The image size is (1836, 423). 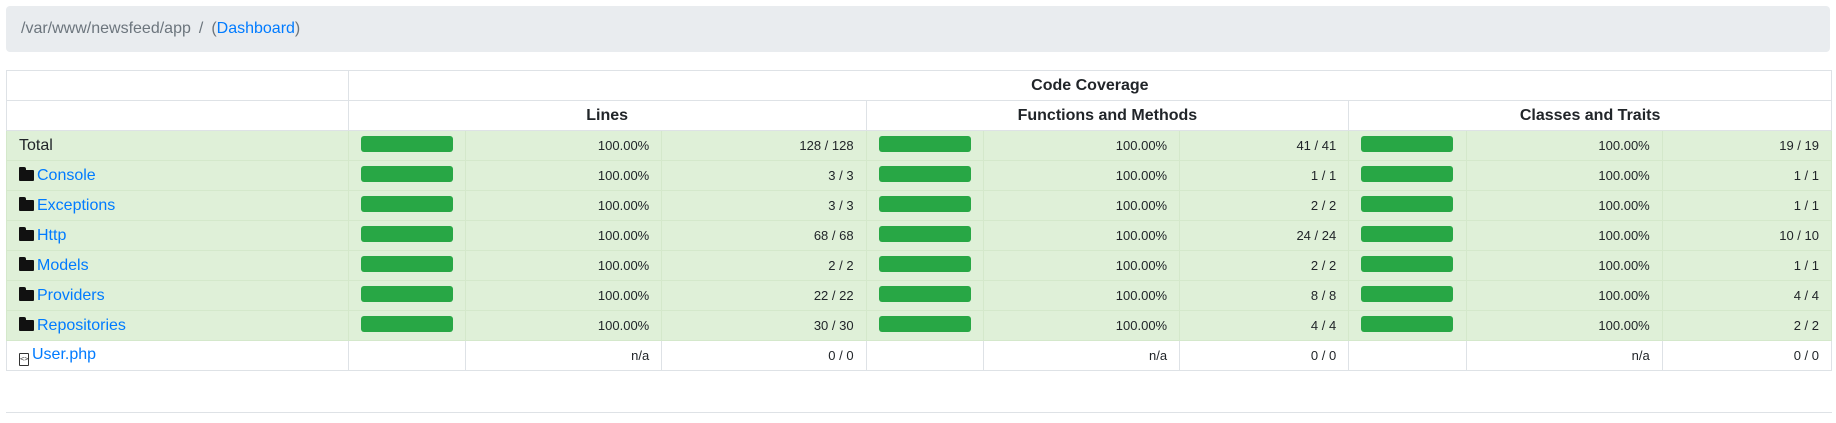 What do you see at coordinates (764, 295) in the screenshot?
I see `lines-count: 22 / 22` at bounding box center [764, 295].